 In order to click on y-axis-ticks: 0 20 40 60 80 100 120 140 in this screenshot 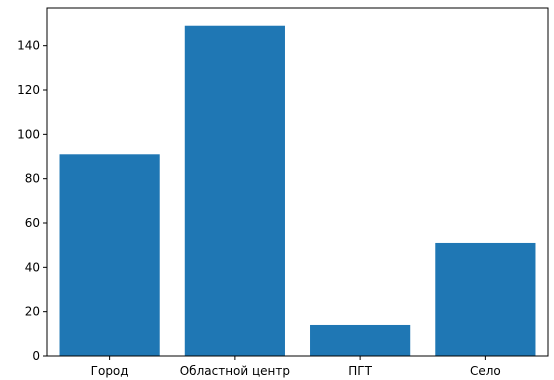, I will do `click(32, 201)`.